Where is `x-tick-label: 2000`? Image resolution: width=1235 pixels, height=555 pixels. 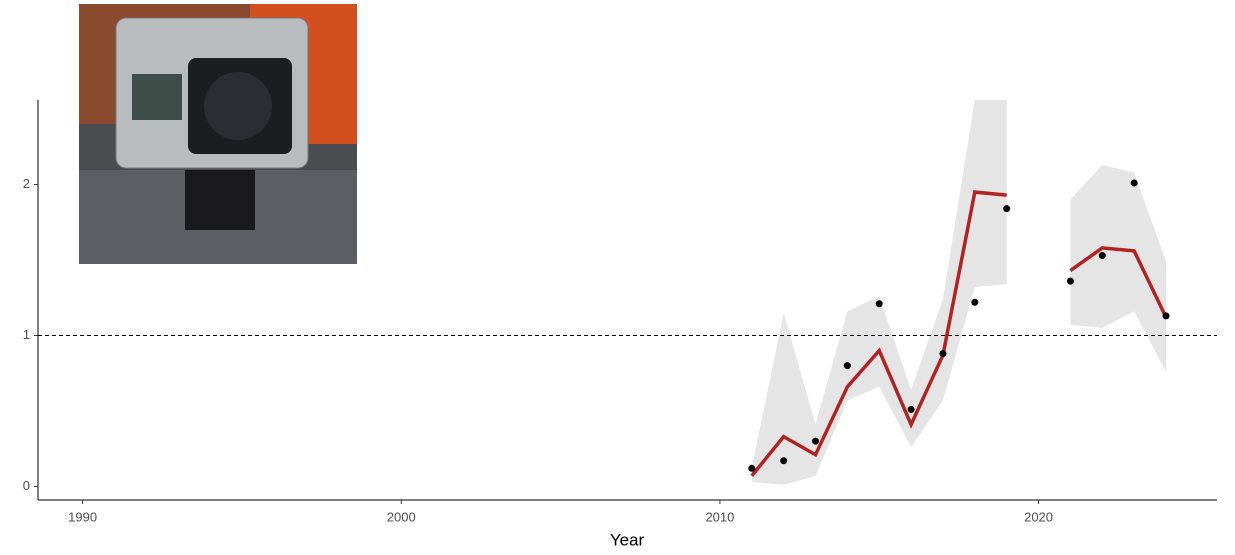 x-tick-label: 2000 is located at coordinates (401, 516).